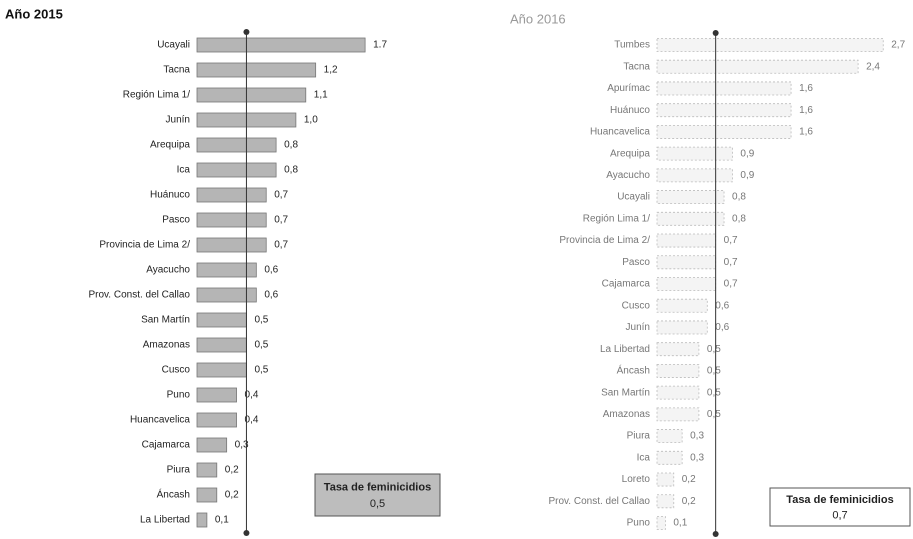 This screenshot has height=539, width=913. Describe the element at coordinates (173, 45) in the screenshot. I see `category-label: Ucayali` at that location.